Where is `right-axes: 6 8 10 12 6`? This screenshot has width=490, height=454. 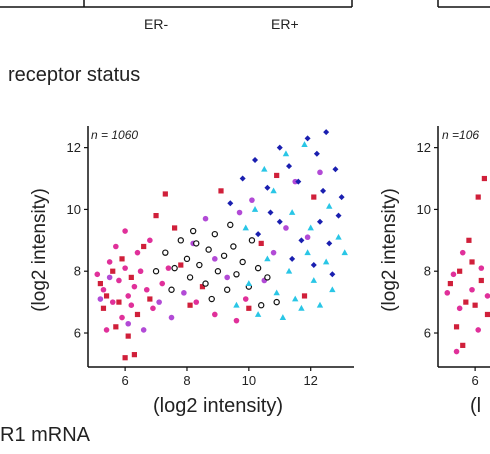 right-axes: 6 8 10 12 6 is located at coordinates (453, 257).